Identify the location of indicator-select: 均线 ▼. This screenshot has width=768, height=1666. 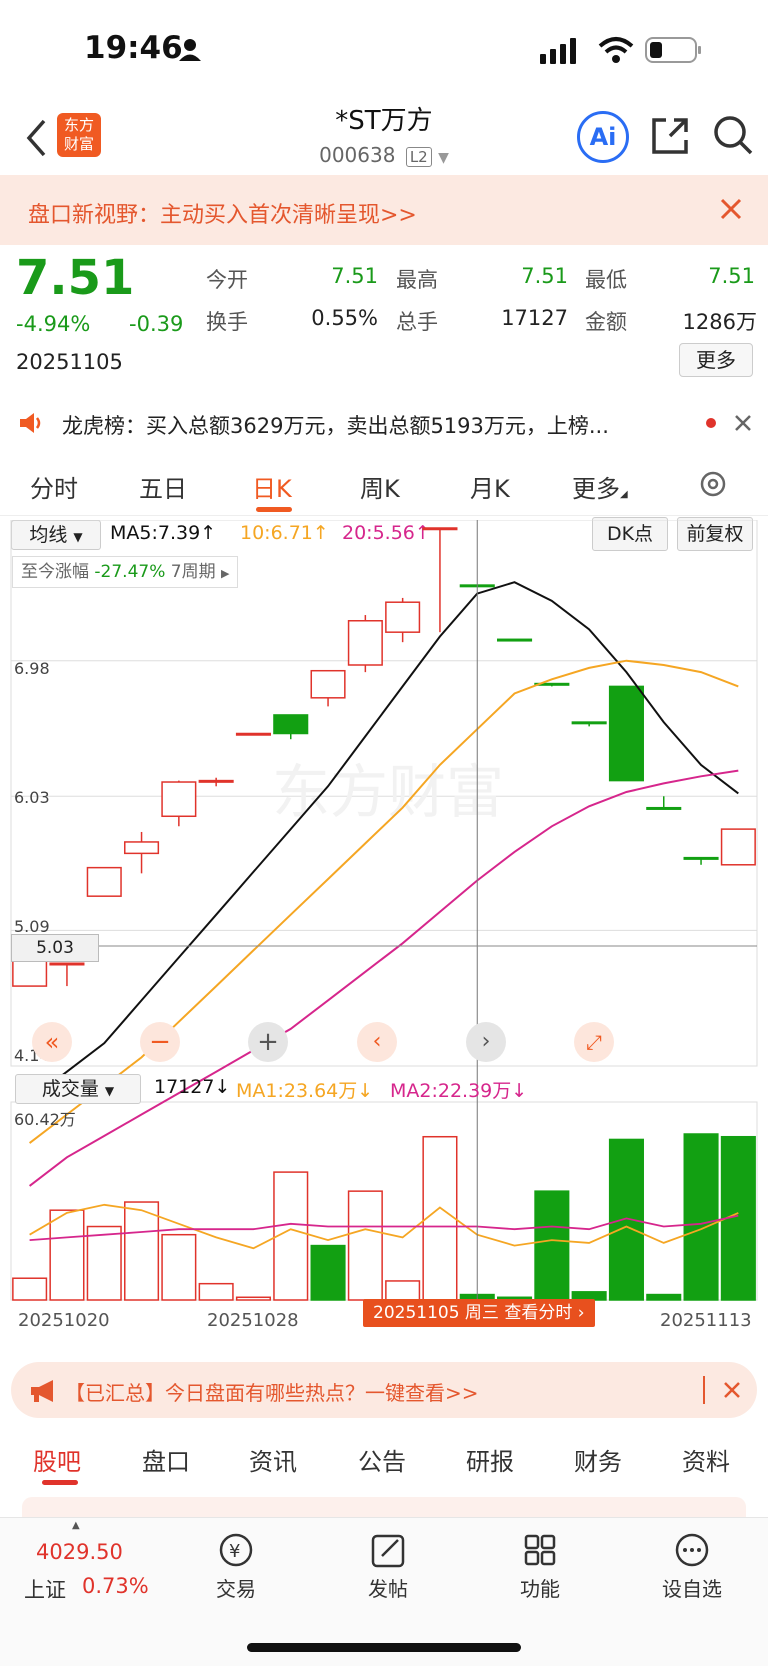
(56, 535).